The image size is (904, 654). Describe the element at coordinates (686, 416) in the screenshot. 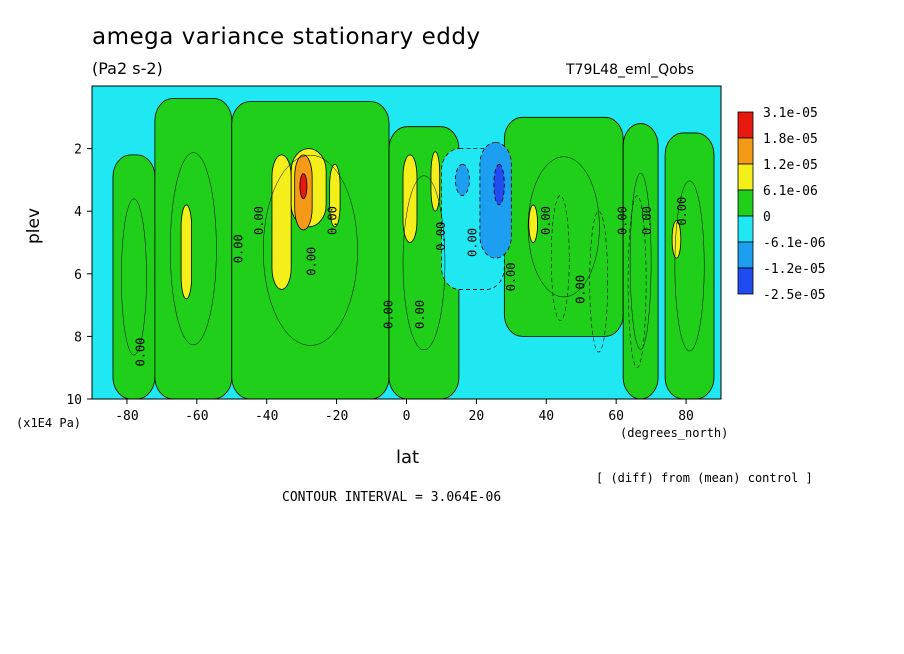

I see `x-tick-label: 80` at that location.